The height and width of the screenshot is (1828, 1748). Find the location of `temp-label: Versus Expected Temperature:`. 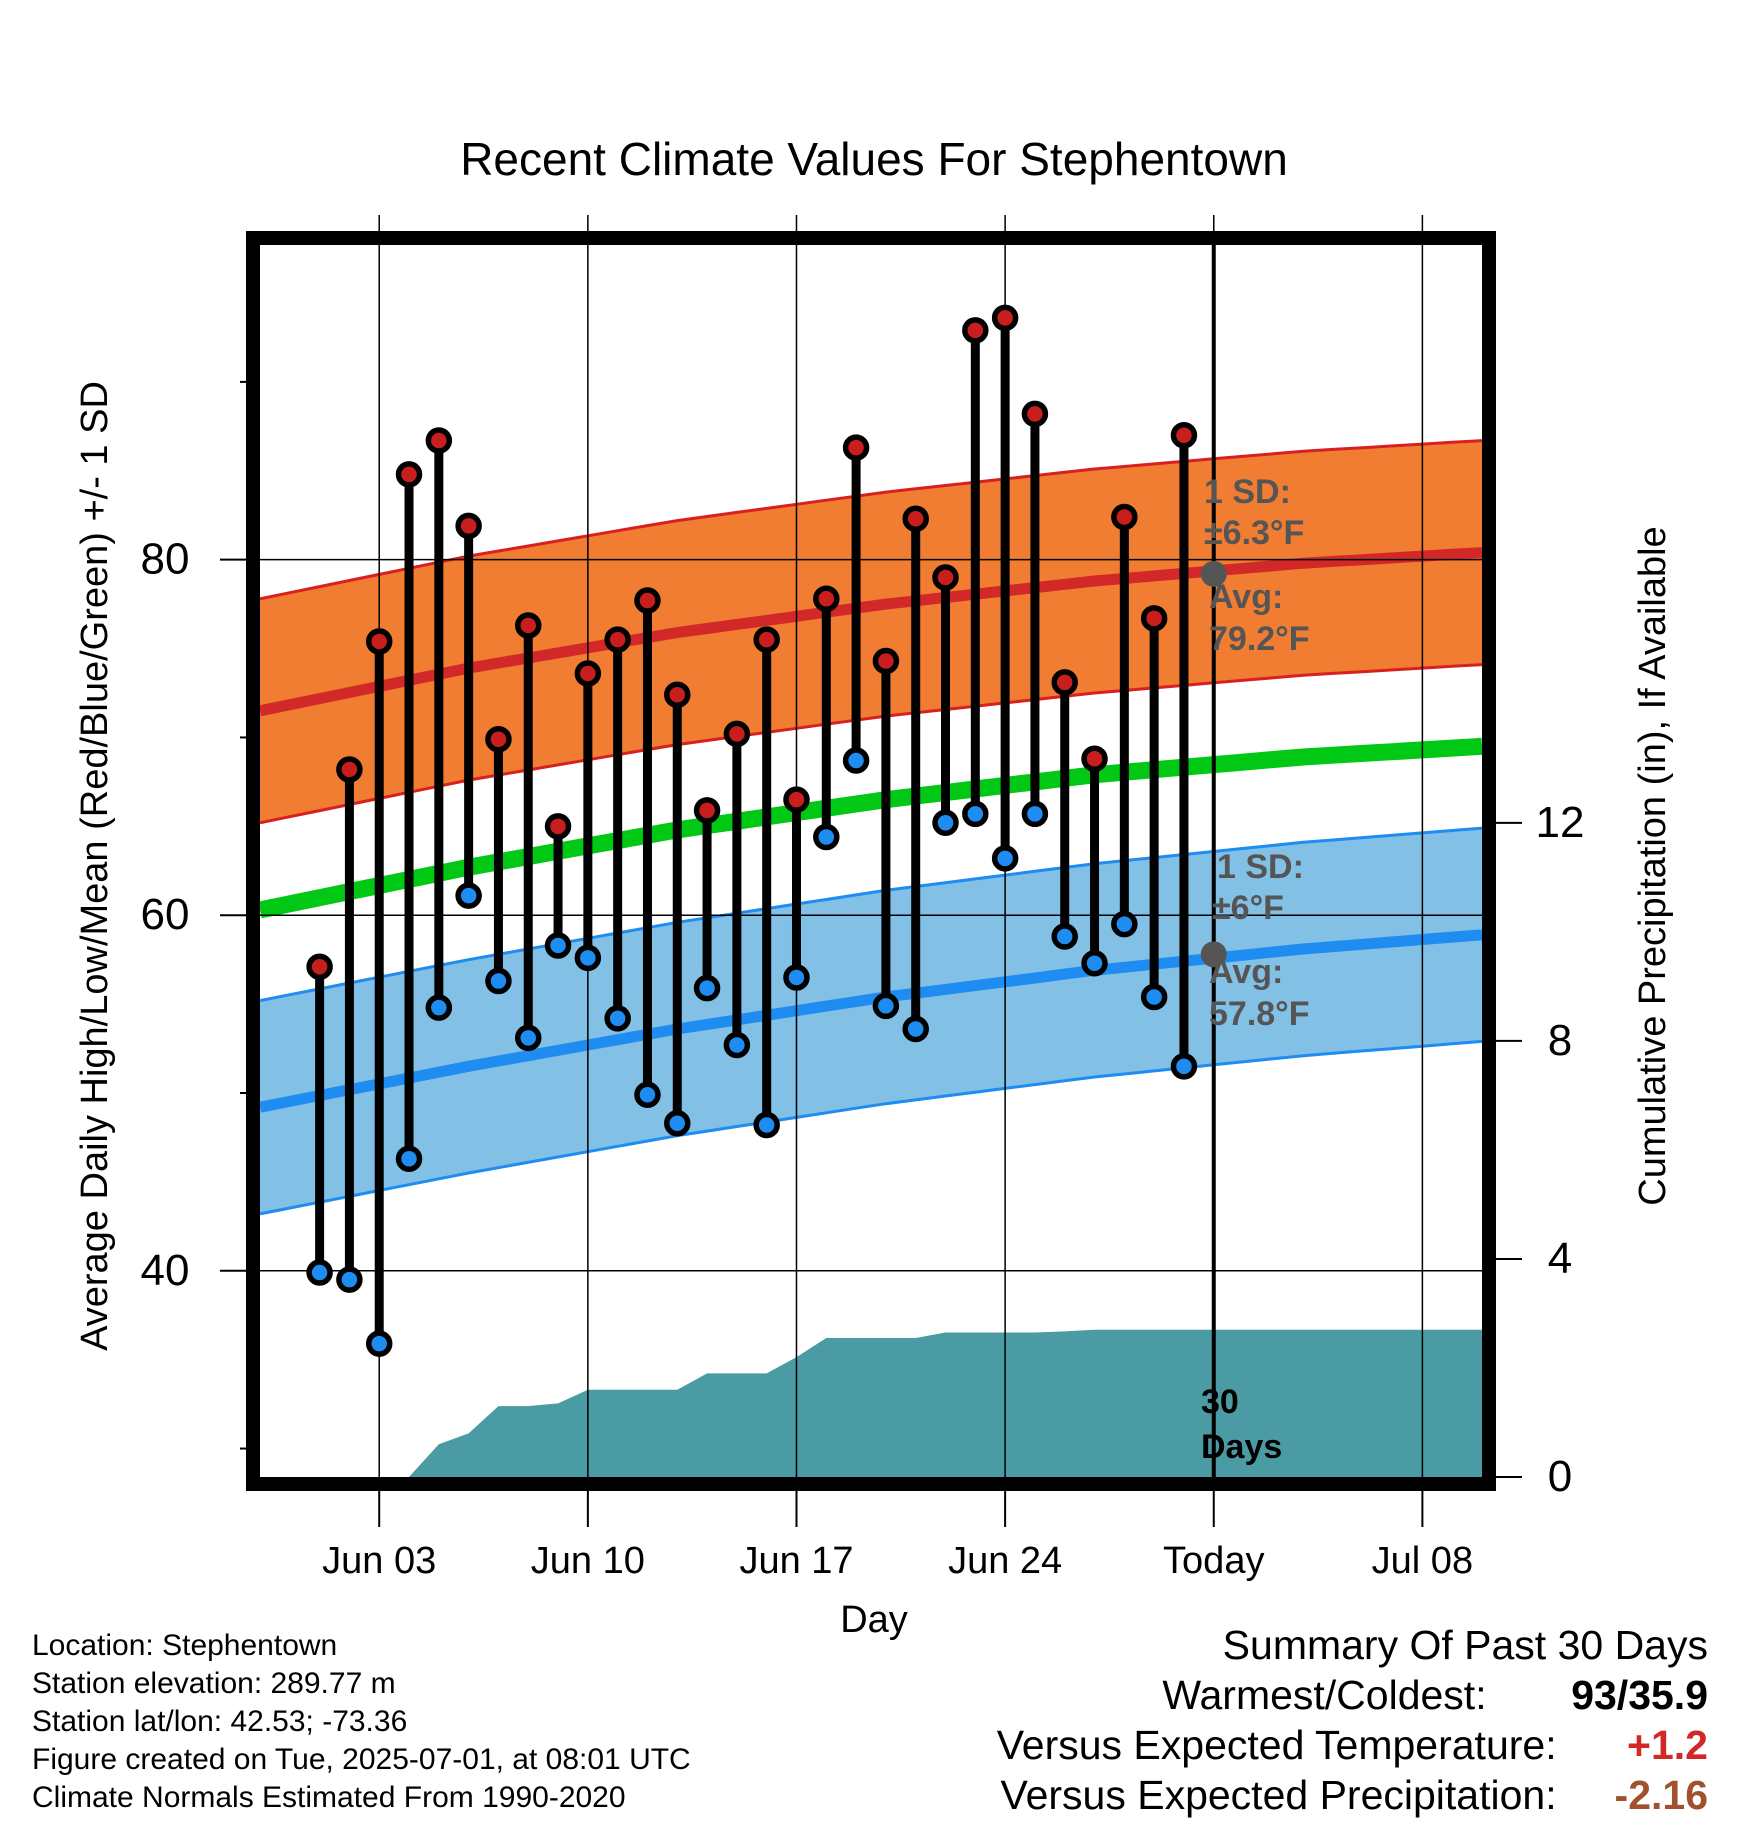

temp-label: Versus Expected Temperature: is located at coordinates (1276, 1745).